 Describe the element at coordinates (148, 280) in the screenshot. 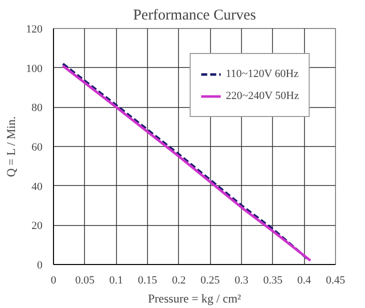

I see `x-tick-label: 0.15` at that location.